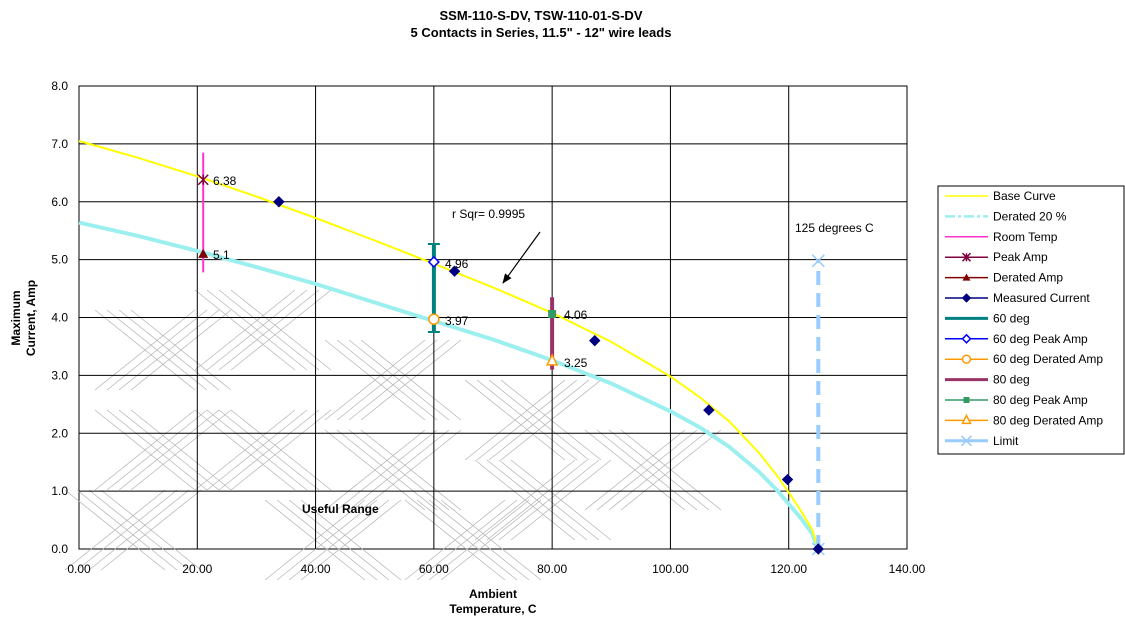 The width and height of the screenshot is (1125, 620). What do you see at coordinates (1048, 359) in the screenshot?
I see `legend-label: 60 deg Derated Amp` at bounding box center [1048, 359].